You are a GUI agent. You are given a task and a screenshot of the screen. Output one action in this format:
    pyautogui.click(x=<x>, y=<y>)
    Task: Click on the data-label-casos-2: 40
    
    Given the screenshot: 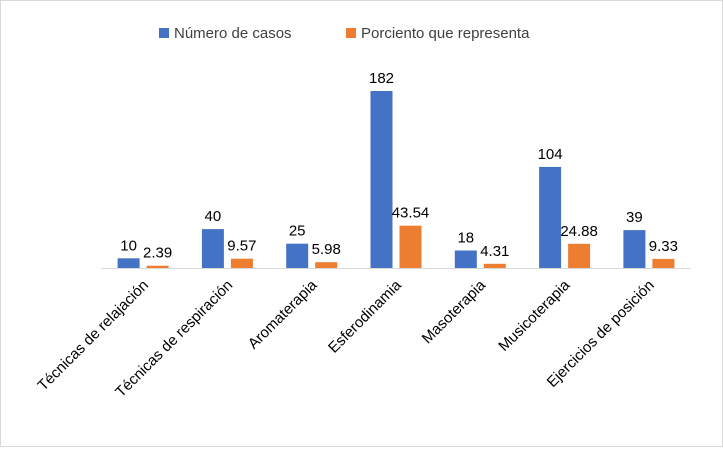 What is the action you would take?
    pyautogui.click(x=213, y=216)
    